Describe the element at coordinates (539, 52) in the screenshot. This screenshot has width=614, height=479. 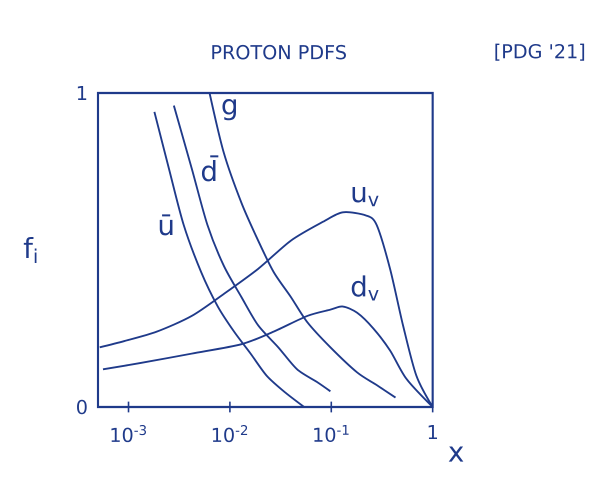
I see `text: [PDG '21]` at that location.